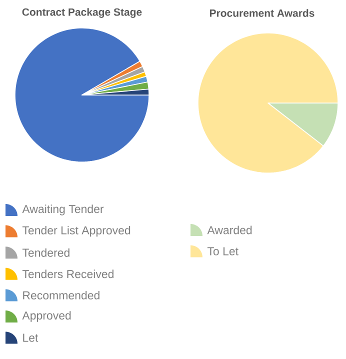 The width and height of the screenshot is (346, 359). What do you see at coordinates (30, 338) in the screenshot?
I see `legend-label: Let` at bounding box center [30, 338].